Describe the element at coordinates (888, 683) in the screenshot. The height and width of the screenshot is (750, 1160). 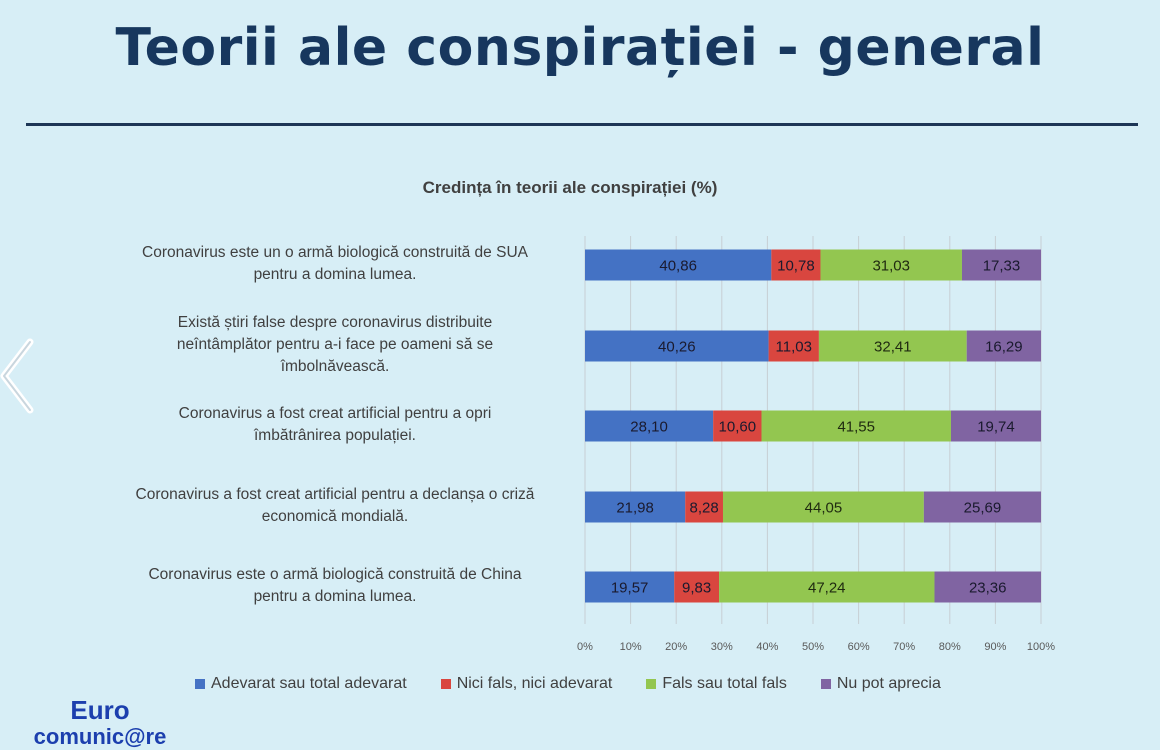
I see `legend-label: Nu pot aprecia` at that location.